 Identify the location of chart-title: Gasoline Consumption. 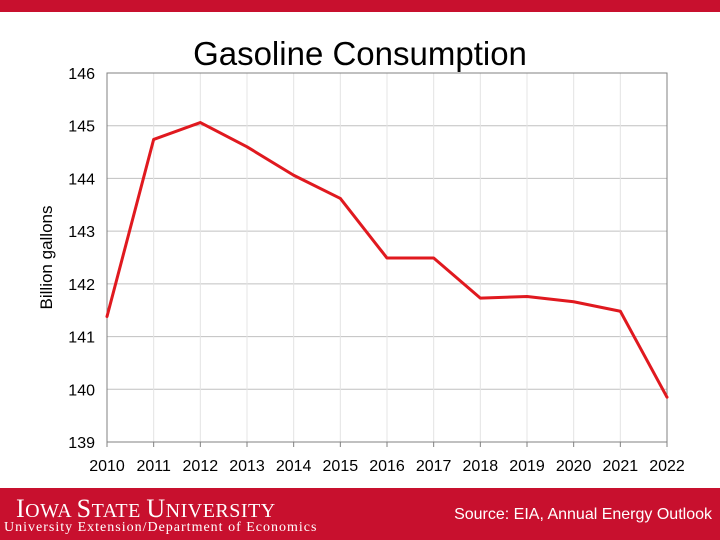
(360, 53).